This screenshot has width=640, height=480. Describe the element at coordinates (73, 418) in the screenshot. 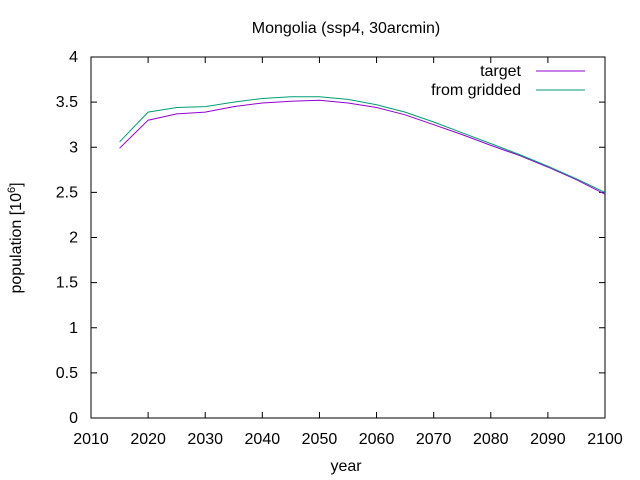

I see `y-tick-label: 0` at that location.